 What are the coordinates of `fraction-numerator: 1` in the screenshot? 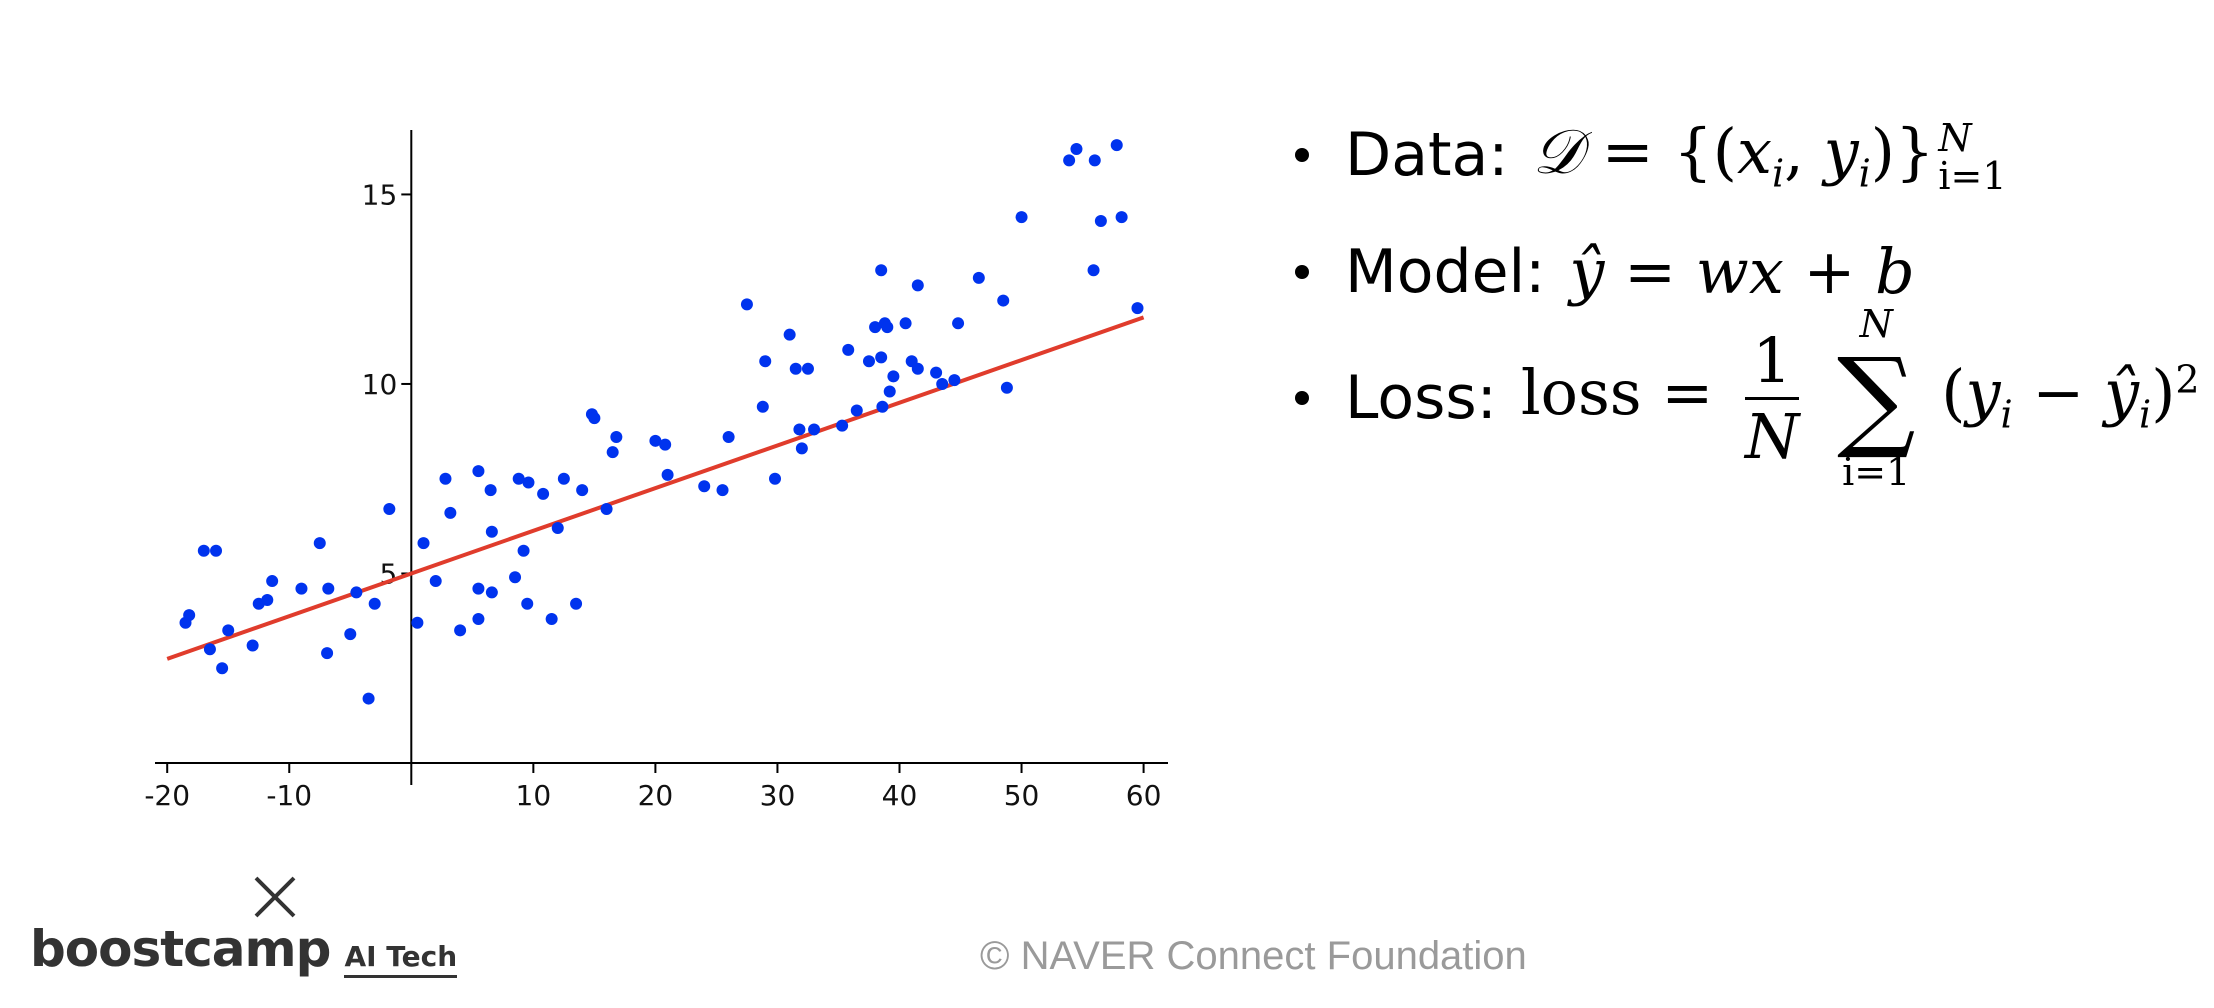 It's located at (1772, 360).